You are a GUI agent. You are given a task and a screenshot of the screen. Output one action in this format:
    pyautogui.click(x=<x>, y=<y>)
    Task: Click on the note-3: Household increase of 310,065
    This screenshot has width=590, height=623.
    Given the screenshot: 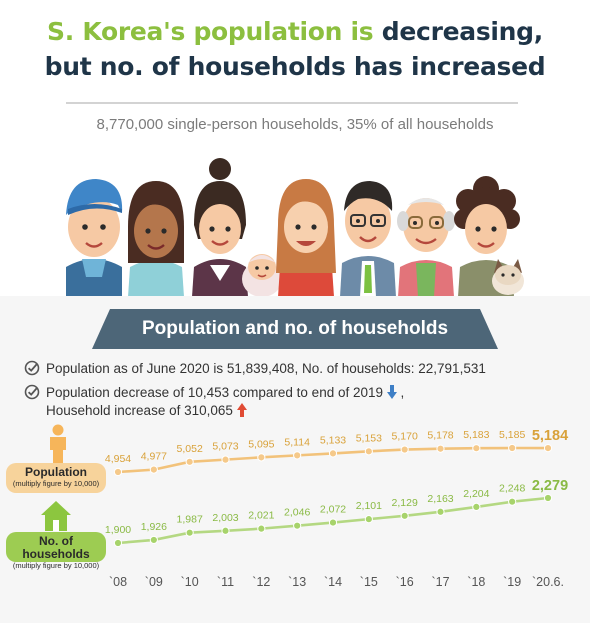 What is the action you would take?
    pyautogui.click(x=146, y=410)
    